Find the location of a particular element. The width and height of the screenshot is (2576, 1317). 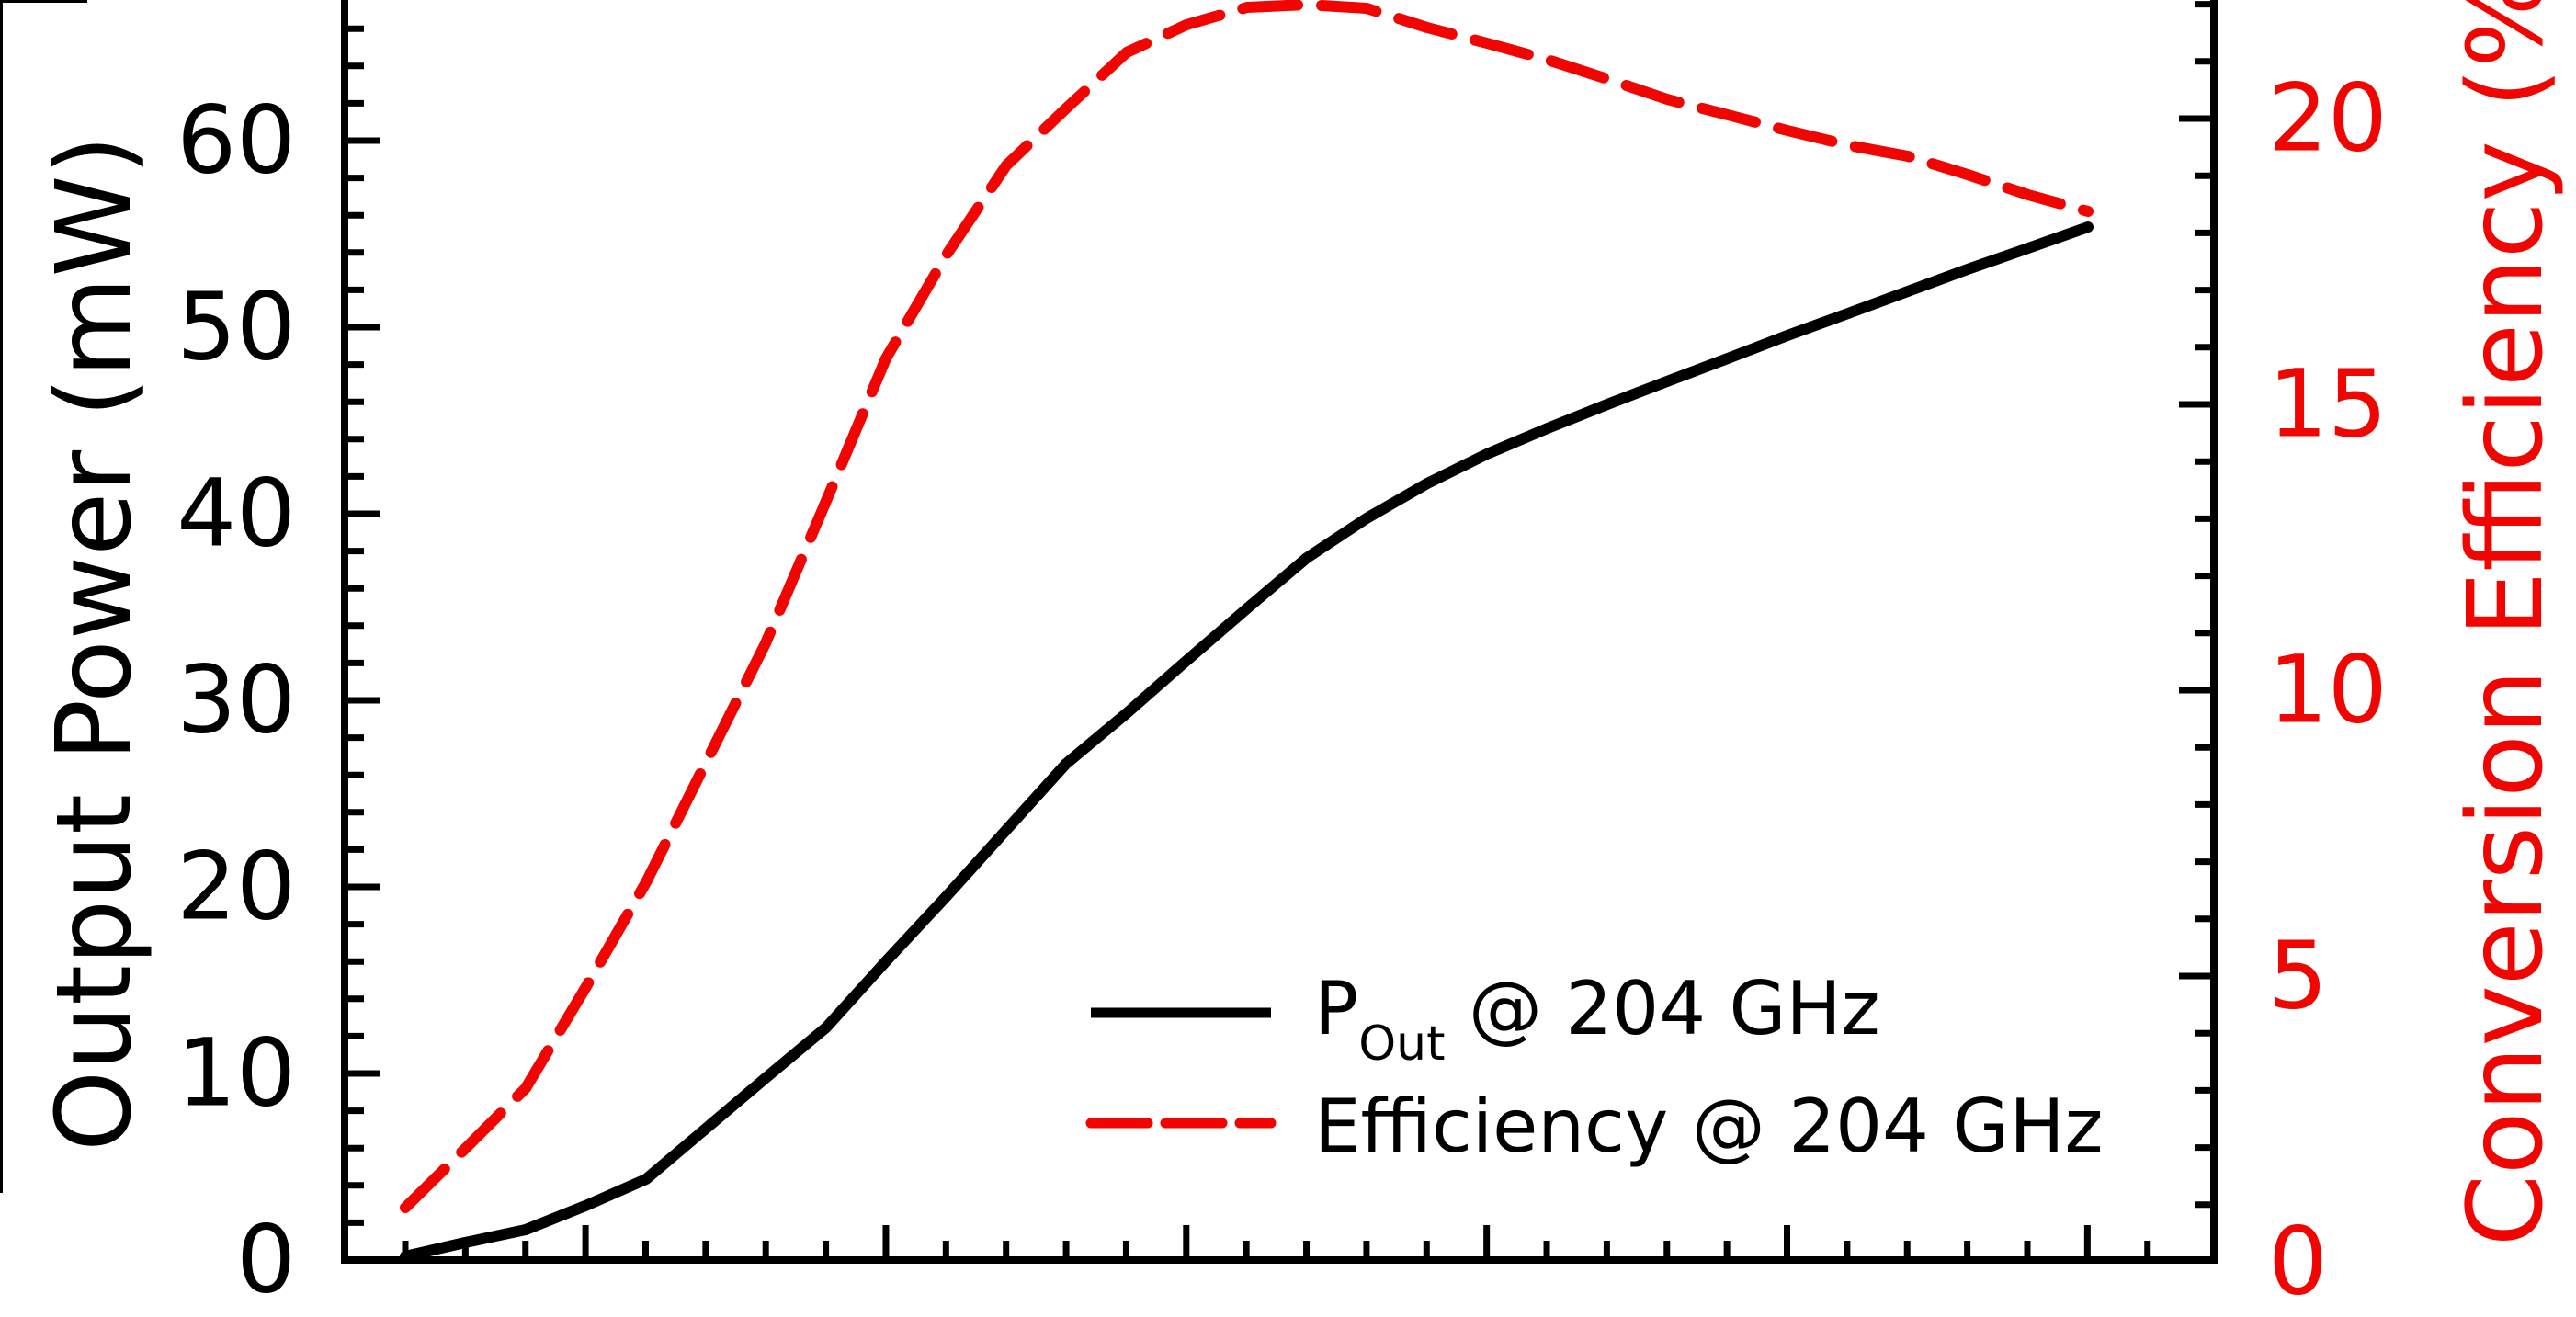

cropped-page-left-border is located at coordinates (2, 596).